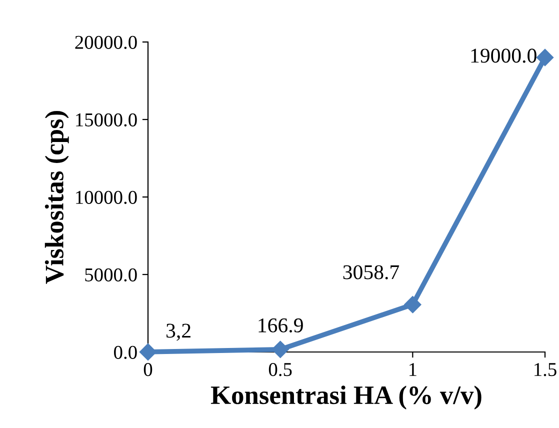  Describe the element at coordinates (106, 120) in the screenshot. I see `y-tick-label: 15000.0` at that location.